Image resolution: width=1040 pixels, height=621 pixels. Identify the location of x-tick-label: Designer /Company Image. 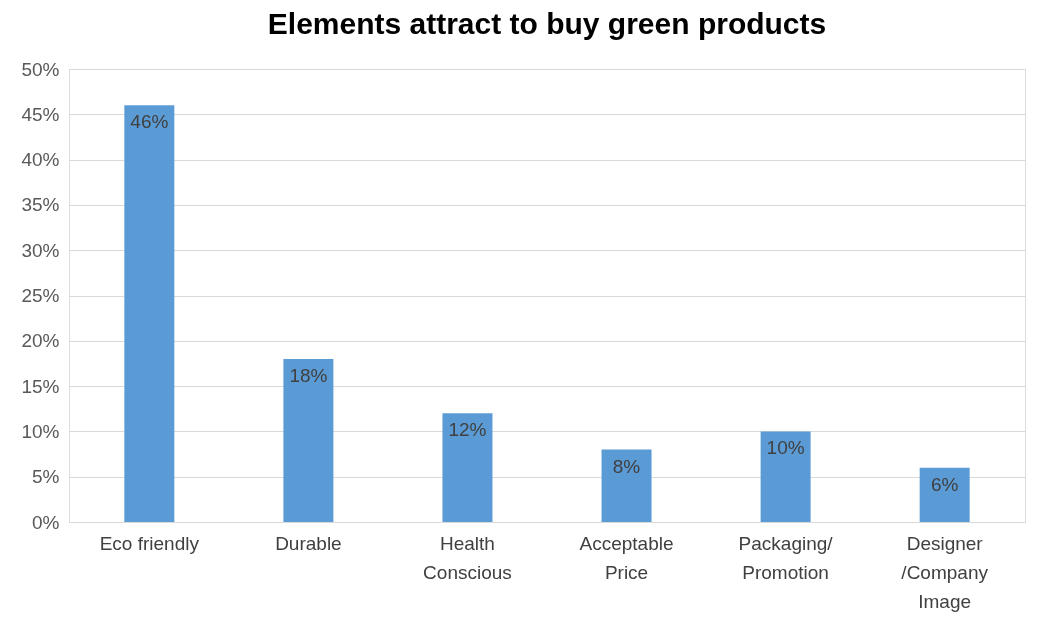
(945, 572).